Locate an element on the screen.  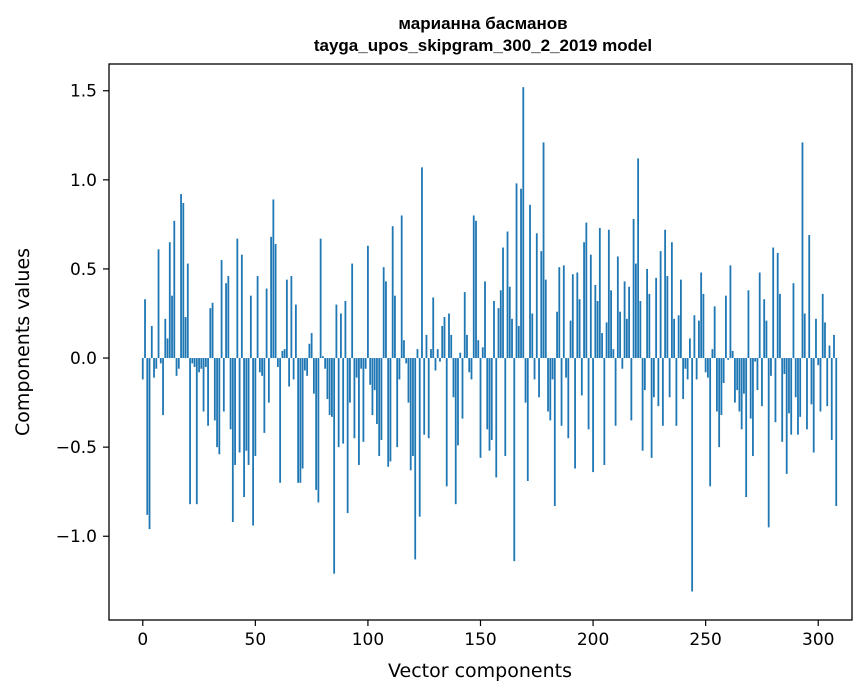
x-tick-label: 0 is located at coordinates (142, 640).